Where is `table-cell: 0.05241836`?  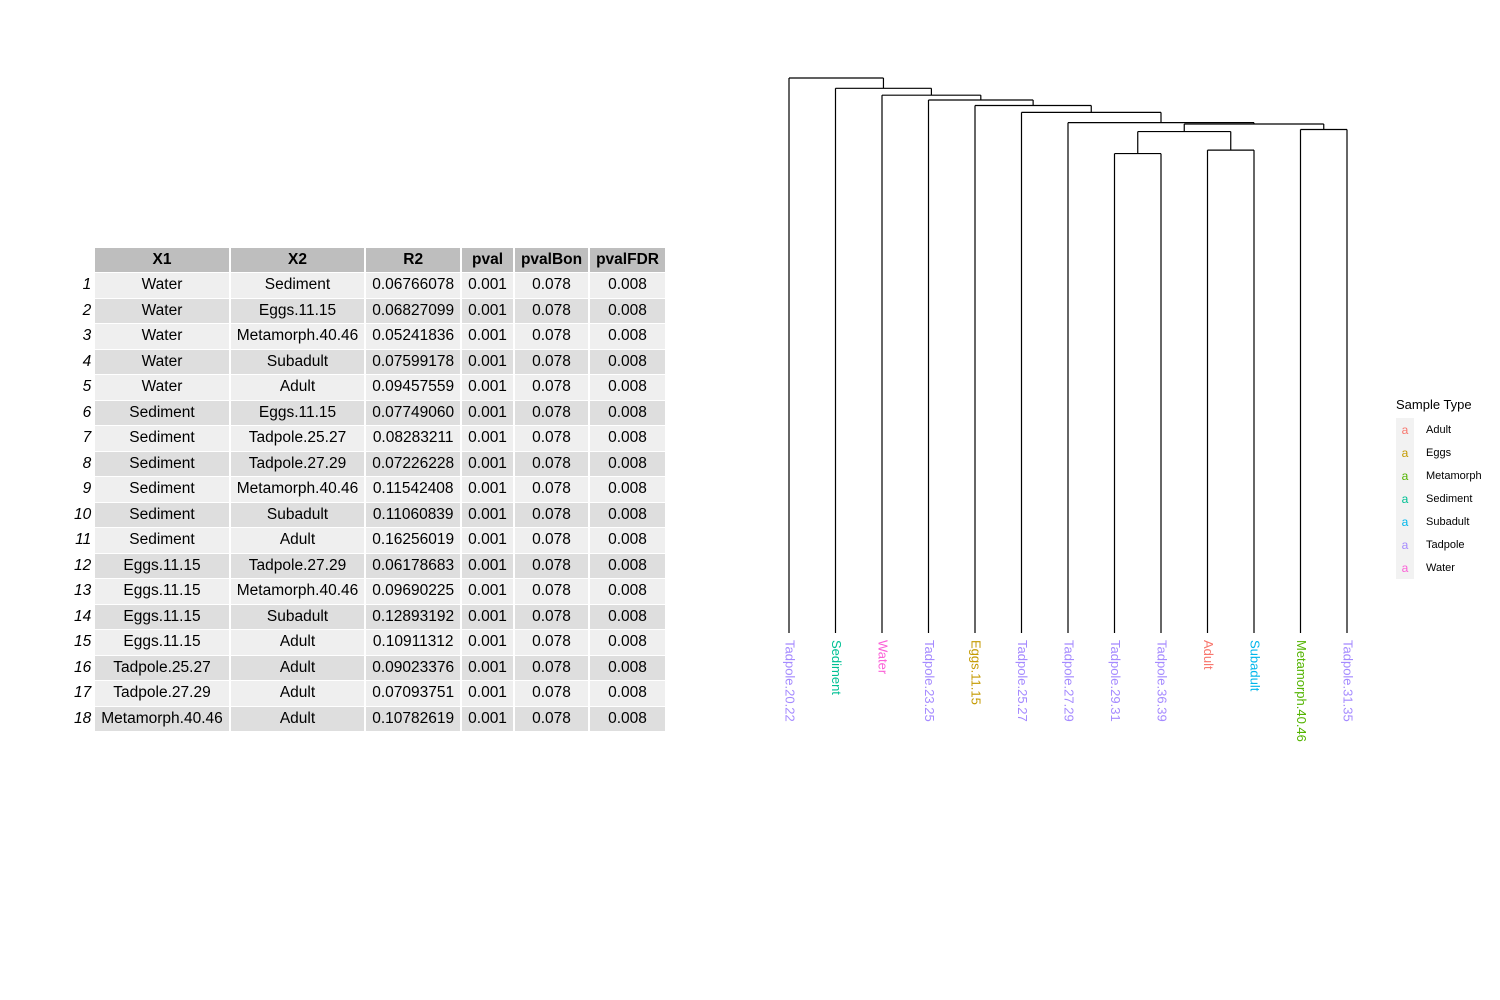
table-cell: 0.05241836 is located at coordinates (413, 336).